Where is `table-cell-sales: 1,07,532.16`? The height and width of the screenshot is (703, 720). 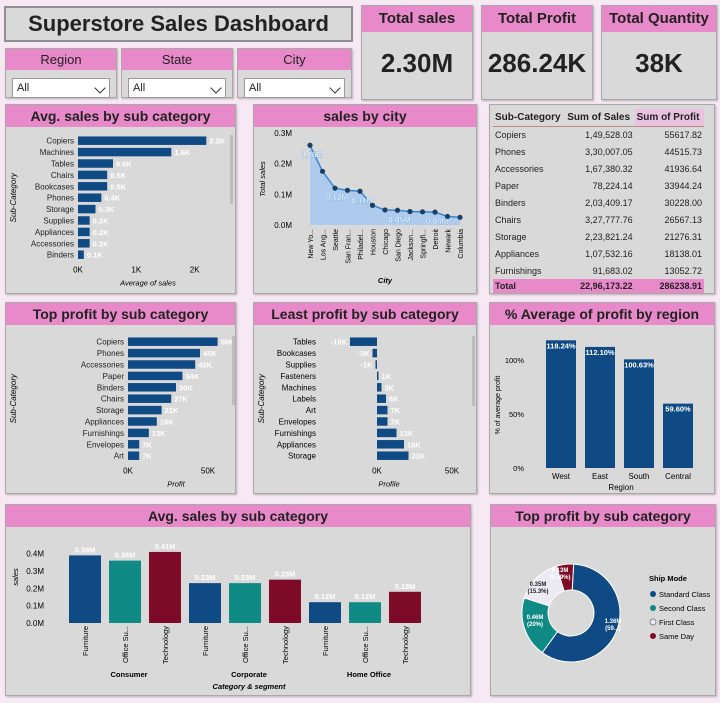 table-cell-sales: 1,07,532.16 is located at coordinates (609, 253).